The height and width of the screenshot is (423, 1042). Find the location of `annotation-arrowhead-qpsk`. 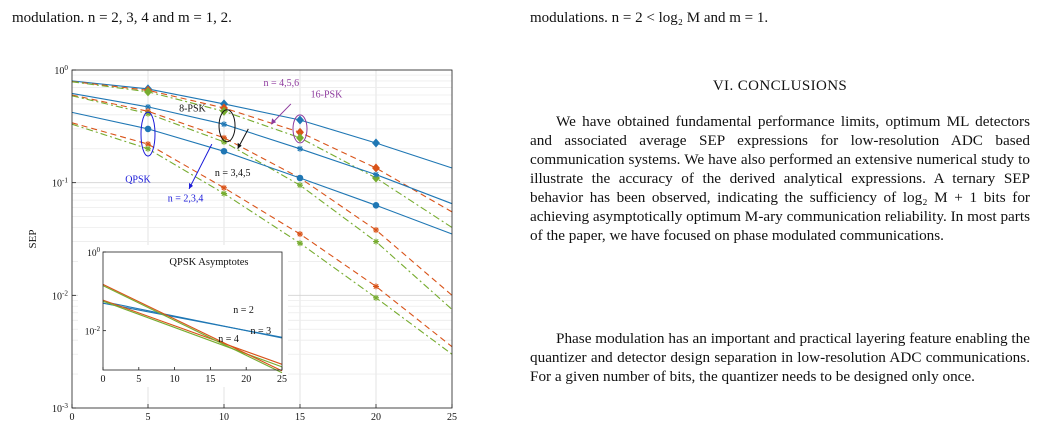

annotation-arrowhead-qpsk is located at coordinates (191, 185).